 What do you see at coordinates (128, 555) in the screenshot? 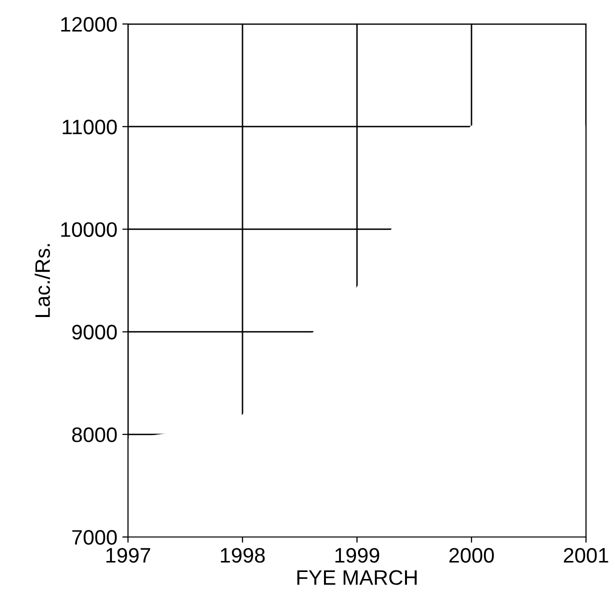
I see `x-tick-label: 1997` at bounding box center [128, 555].